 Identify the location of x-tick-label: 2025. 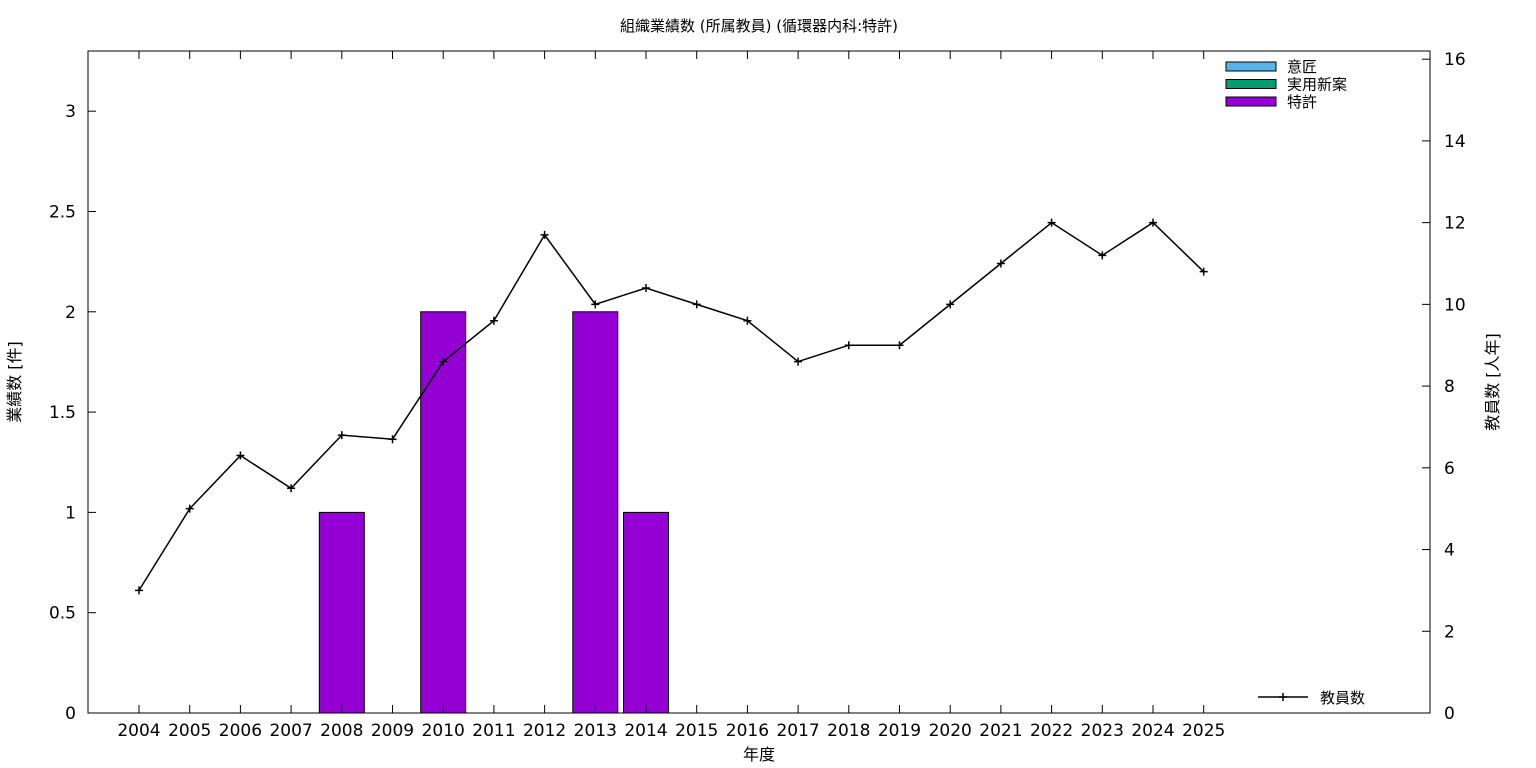
(1203, 731).